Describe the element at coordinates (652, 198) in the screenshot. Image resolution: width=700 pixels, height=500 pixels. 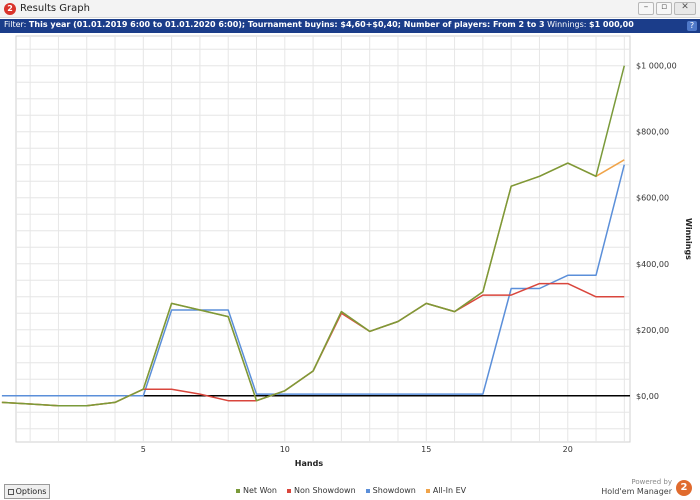
I see `y-tick-label: $600,00` at that location.